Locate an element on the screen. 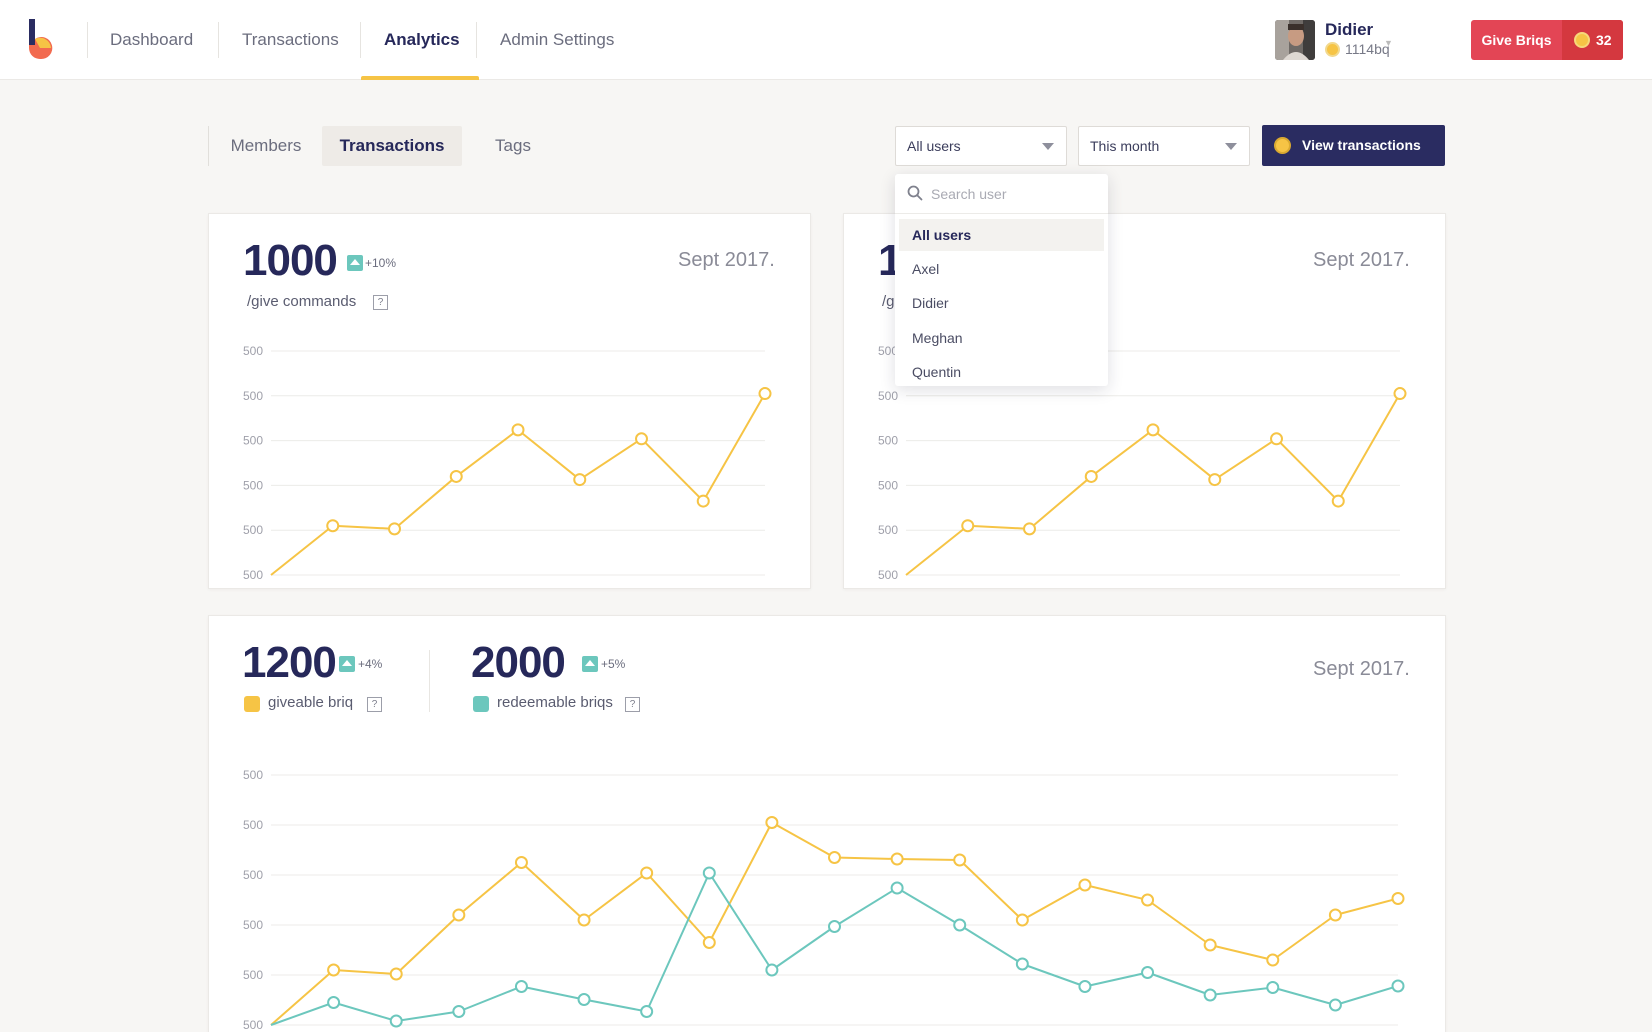 The width and height of the screenshot is (1652, 1032). view-transactions-label: View transactions is located at coordinates (1361, 145).